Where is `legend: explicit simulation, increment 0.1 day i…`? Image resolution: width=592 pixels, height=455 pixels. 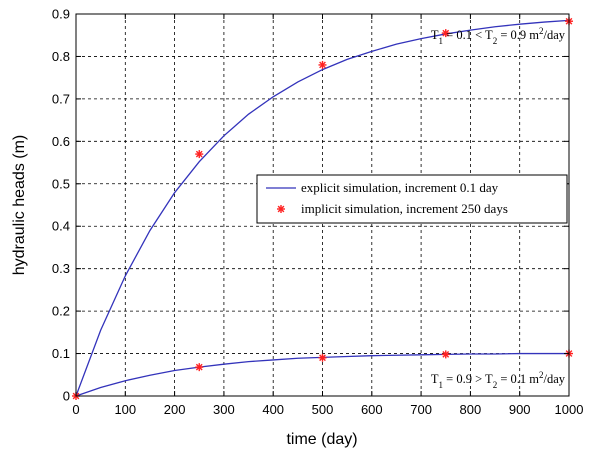
legend: explicit simulation, increment 0.1 day i… is located at coordinates (412, 199).